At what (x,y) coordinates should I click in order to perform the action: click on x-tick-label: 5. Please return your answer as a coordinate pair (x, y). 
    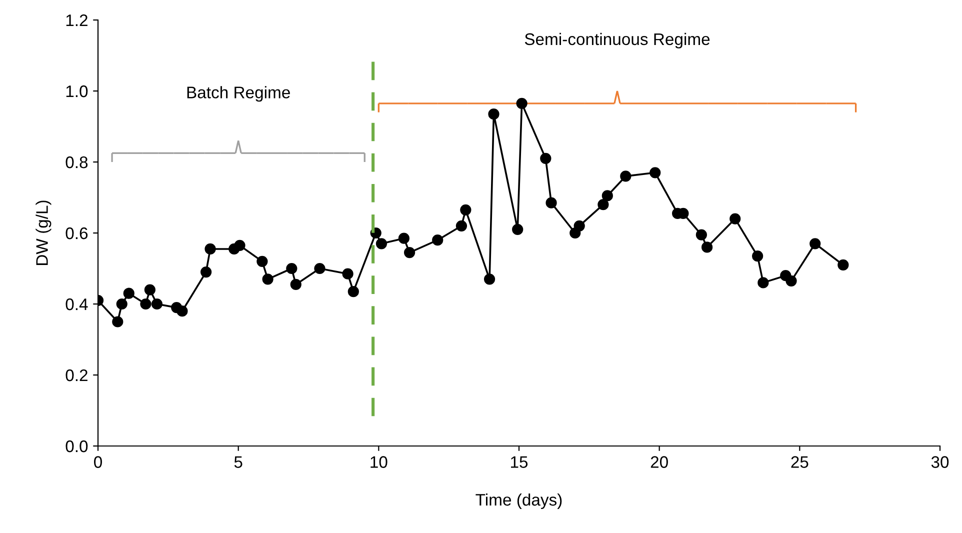
    Looking at the image, I should click on (238, 462).